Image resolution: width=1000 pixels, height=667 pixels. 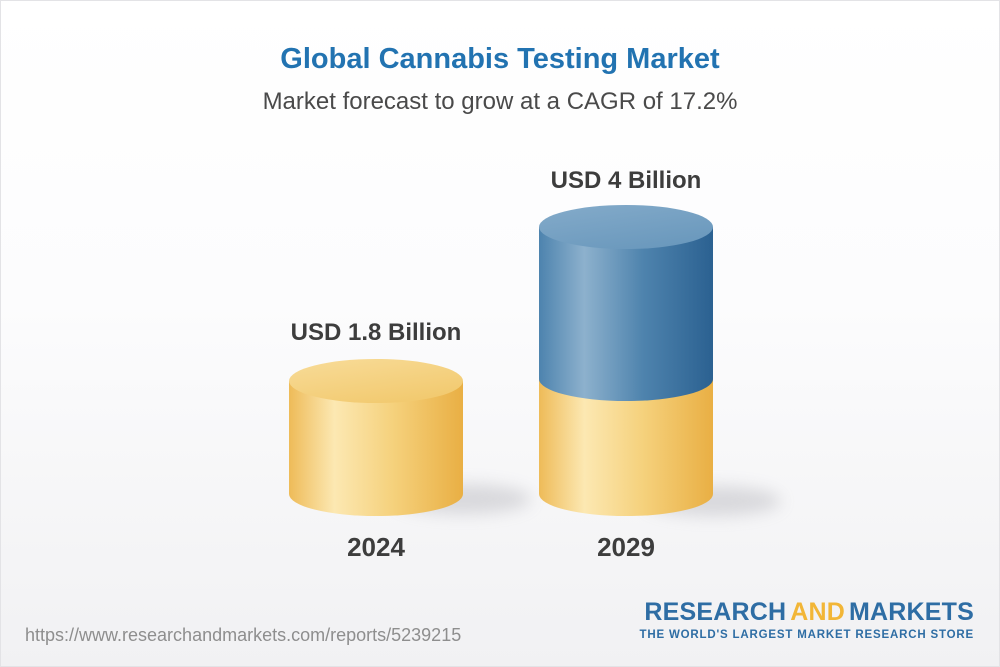 I want to click on value-label-2024: USD 1.8 Billion, so click(x=376, y=332).